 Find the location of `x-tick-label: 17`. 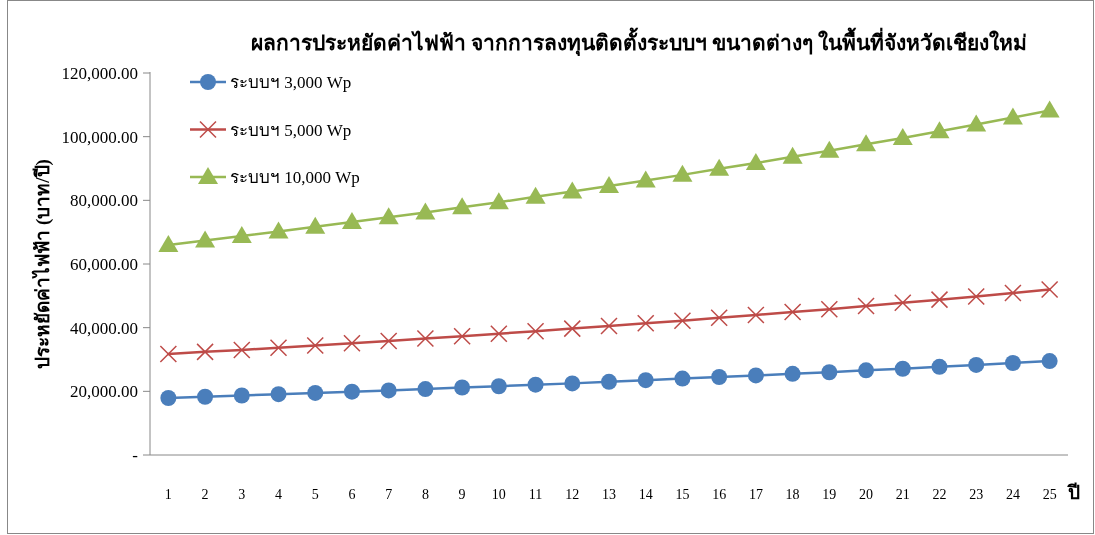

x-tick-label: 17 is located at coordinates (755, 494).